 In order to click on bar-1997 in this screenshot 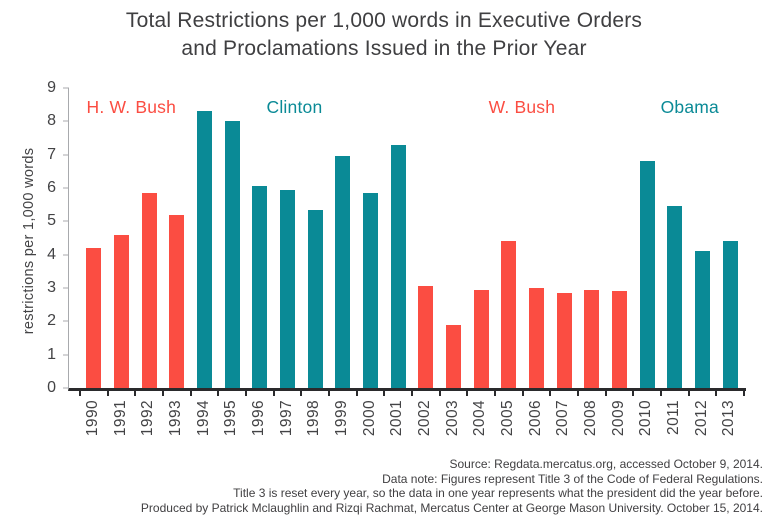, I will do `click(288, 288)`.